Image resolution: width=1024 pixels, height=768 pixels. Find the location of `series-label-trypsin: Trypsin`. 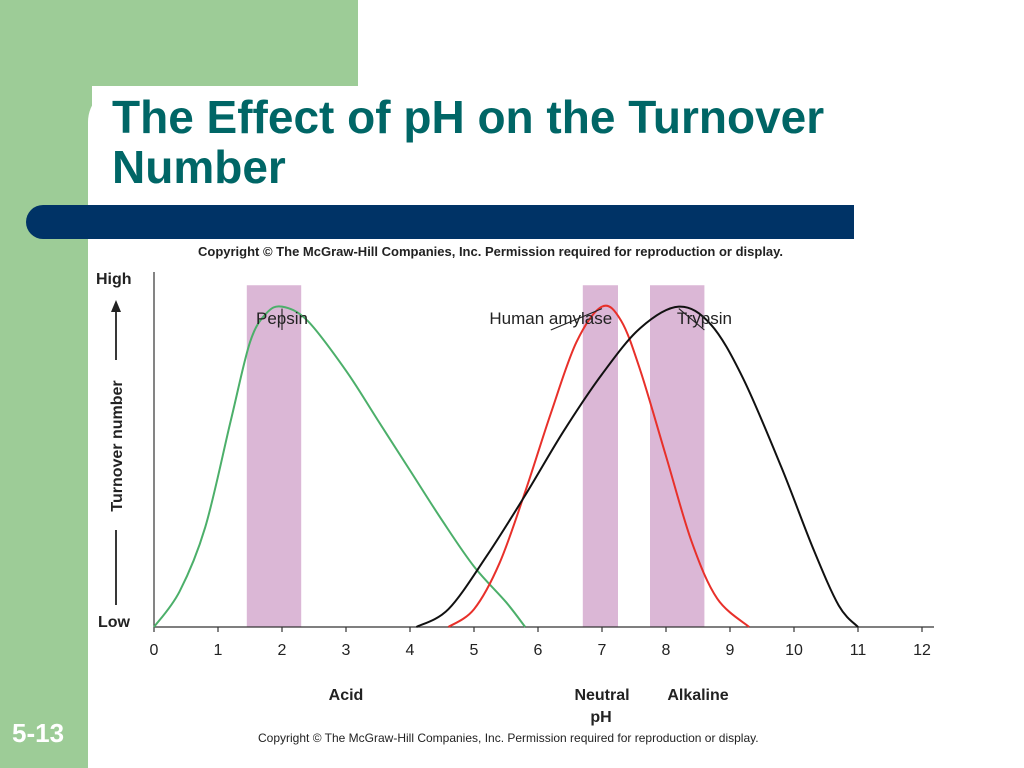

series-label-trypsin: Trypsin is located at coordinates (704, 318).